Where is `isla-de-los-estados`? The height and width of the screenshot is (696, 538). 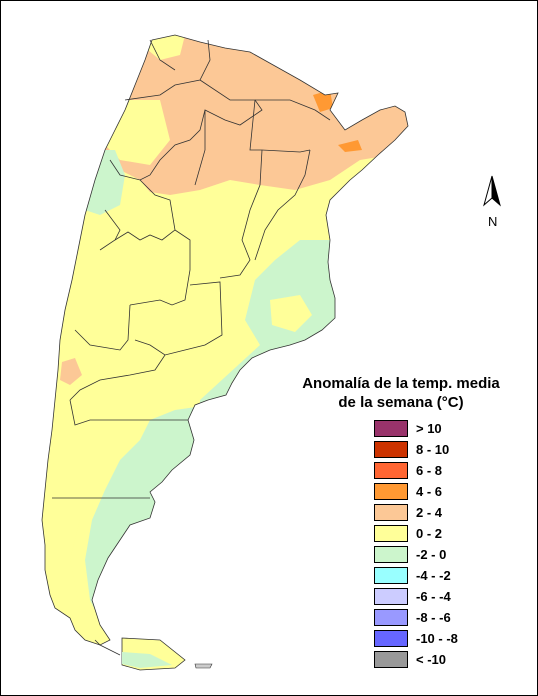
isla-de-los-estados is located at coordinates (203, 666).